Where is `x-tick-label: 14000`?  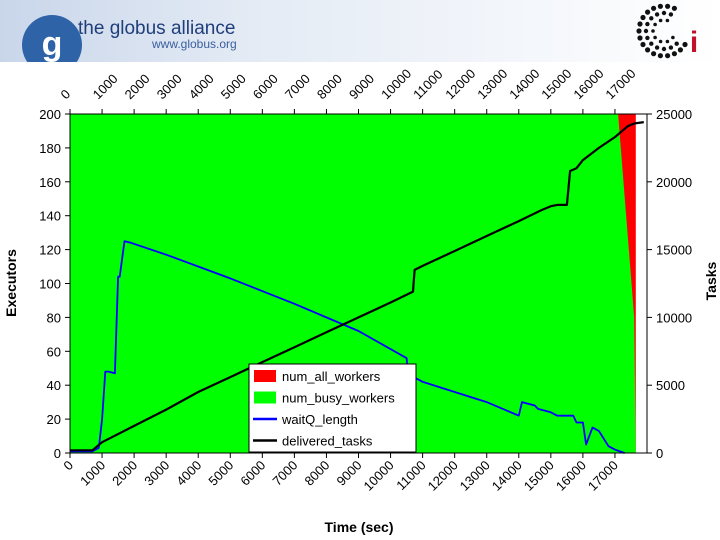
x-tick-label: 14000 is located at coordinates (507, 476).